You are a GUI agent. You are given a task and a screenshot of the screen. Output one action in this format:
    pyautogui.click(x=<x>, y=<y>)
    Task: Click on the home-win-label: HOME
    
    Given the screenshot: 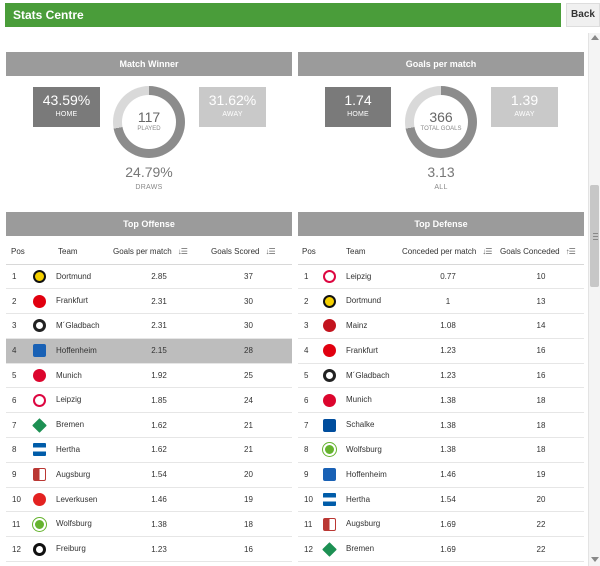 What is the action you would take?
    pyautogui.click(x=66, y=114)
    